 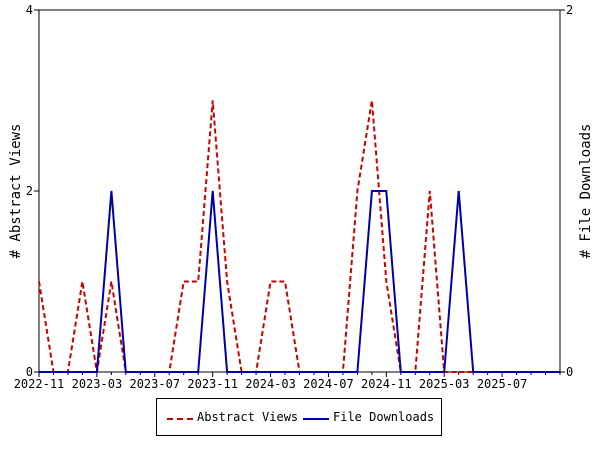 What do you see at coordinates (316, 419) in the screenshot?
I see `legend-swatch-file-downloads` at bounding box center [316, 419].